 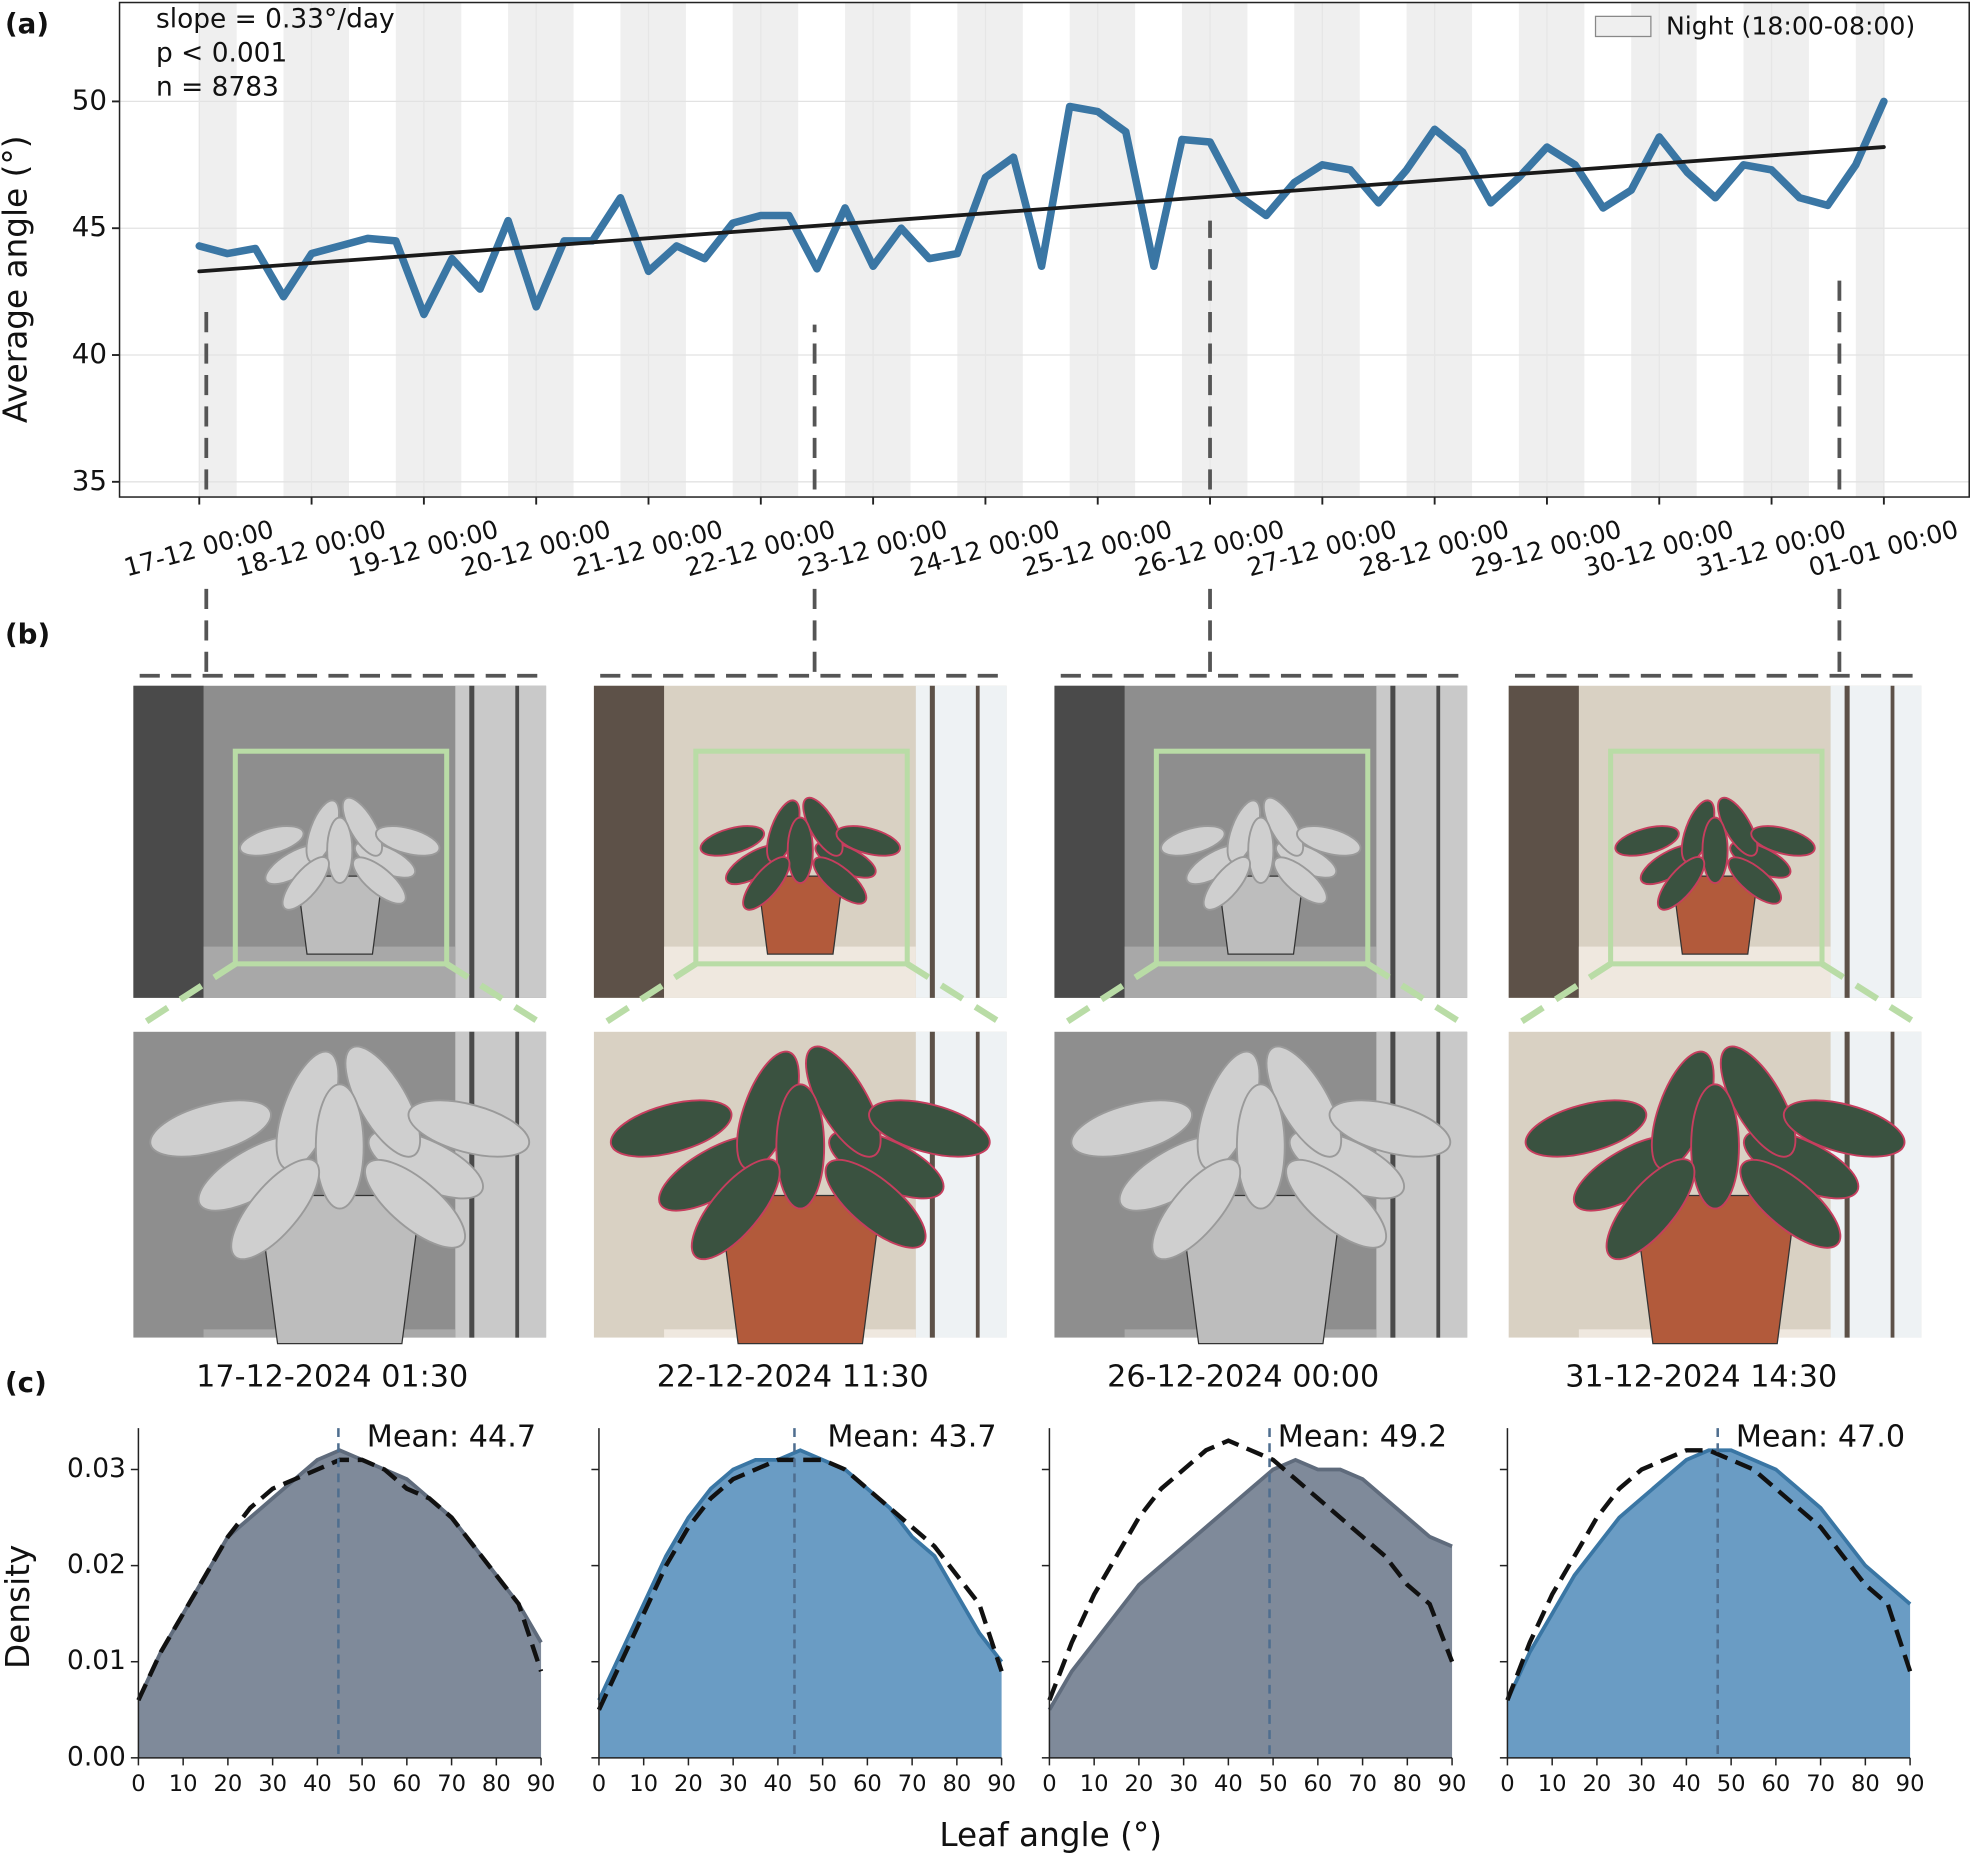 What do you see at coordinates (89, 99) in the screenshot?
I see `y-tick-label: 50` at bounding box center [89, 99].